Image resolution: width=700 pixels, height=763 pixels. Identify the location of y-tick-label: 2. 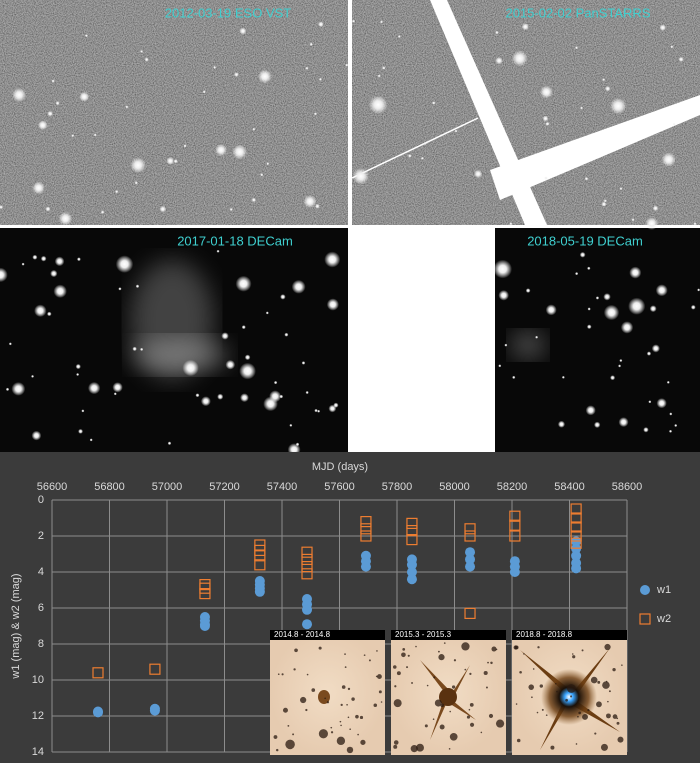
(41, 536).